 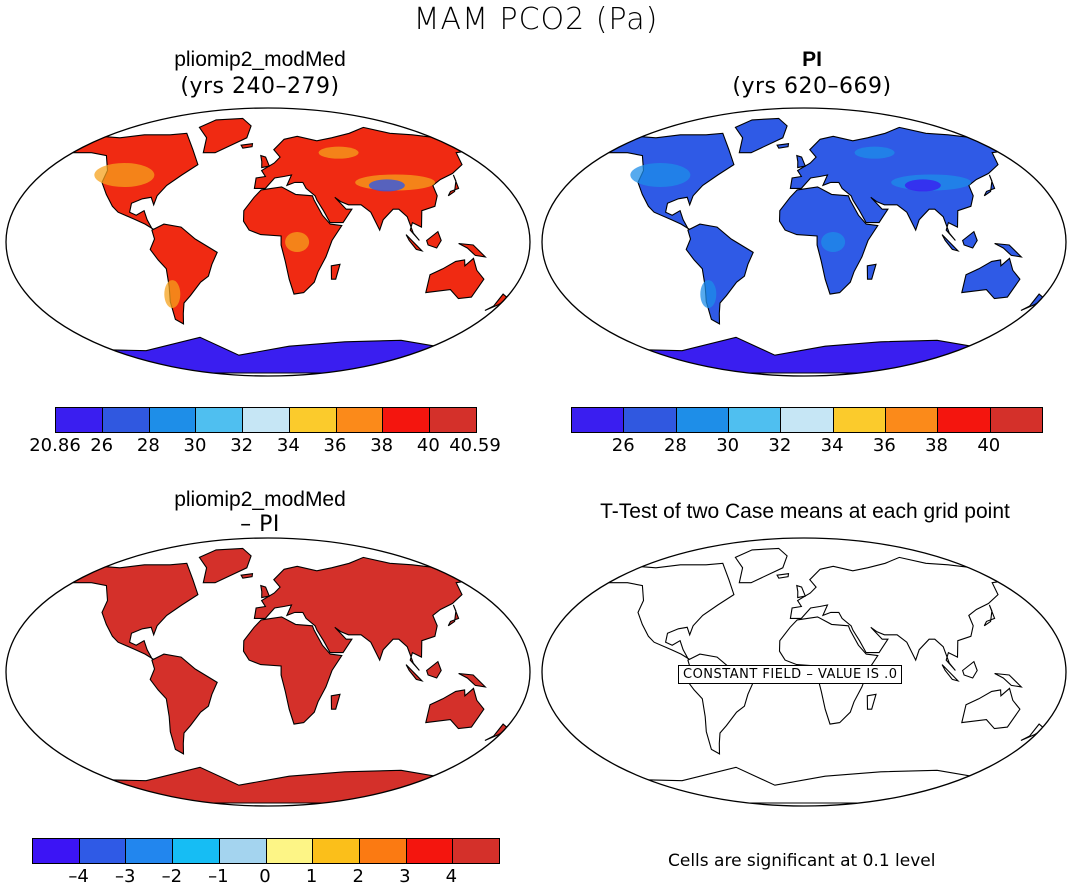 What do you see at coordinates (358, 875) in the screenshot?
I see `colorbar-tick-label: 2` at bounding box center [358, 875].